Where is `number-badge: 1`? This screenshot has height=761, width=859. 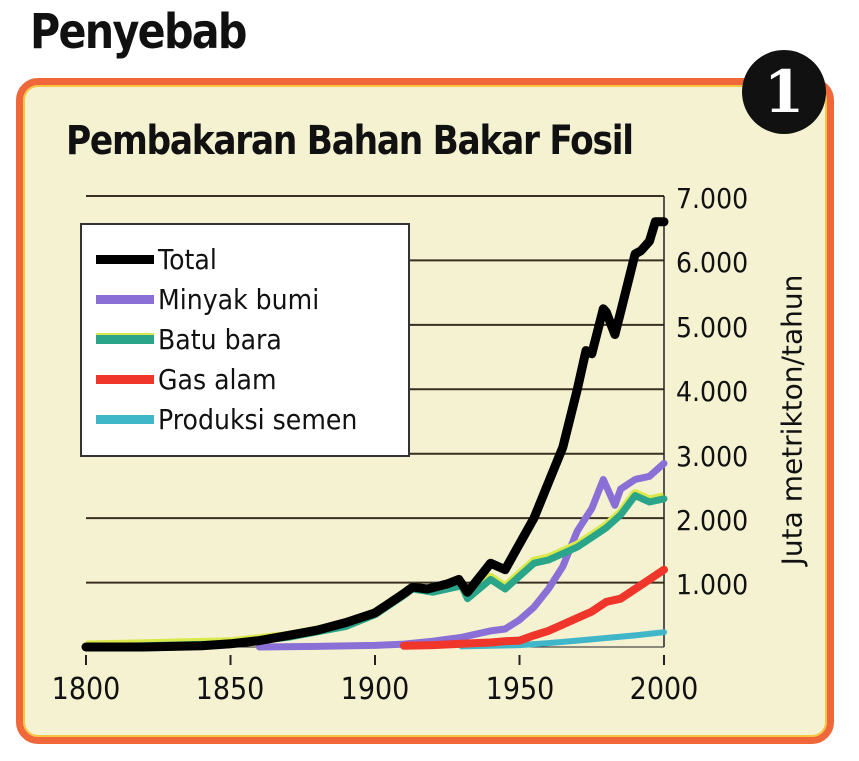
number-badge: 1 is located at coordinates (784, 92).